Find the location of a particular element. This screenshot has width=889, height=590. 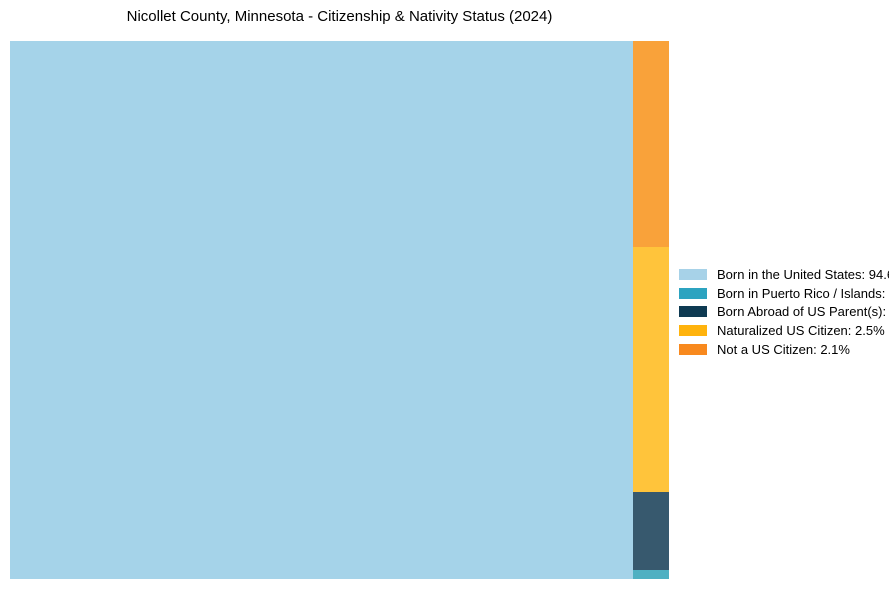

treemap-block-not-a-us-citizen is located at coordinates (650, 144).